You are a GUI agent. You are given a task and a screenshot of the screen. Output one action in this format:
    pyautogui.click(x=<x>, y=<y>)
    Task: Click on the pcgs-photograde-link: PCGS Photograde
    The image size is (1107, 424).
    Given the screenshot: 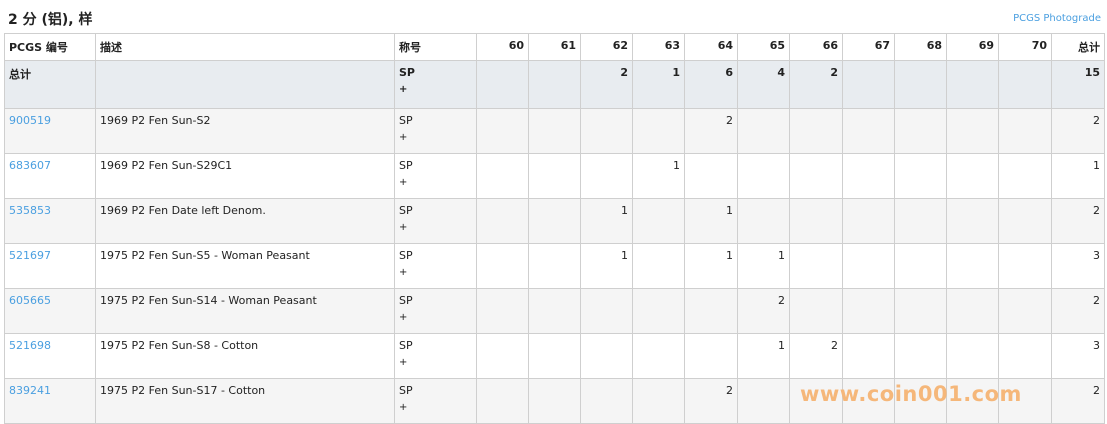 What is the action you would take?
    pyautogui.click(x=1057, y=18)
    